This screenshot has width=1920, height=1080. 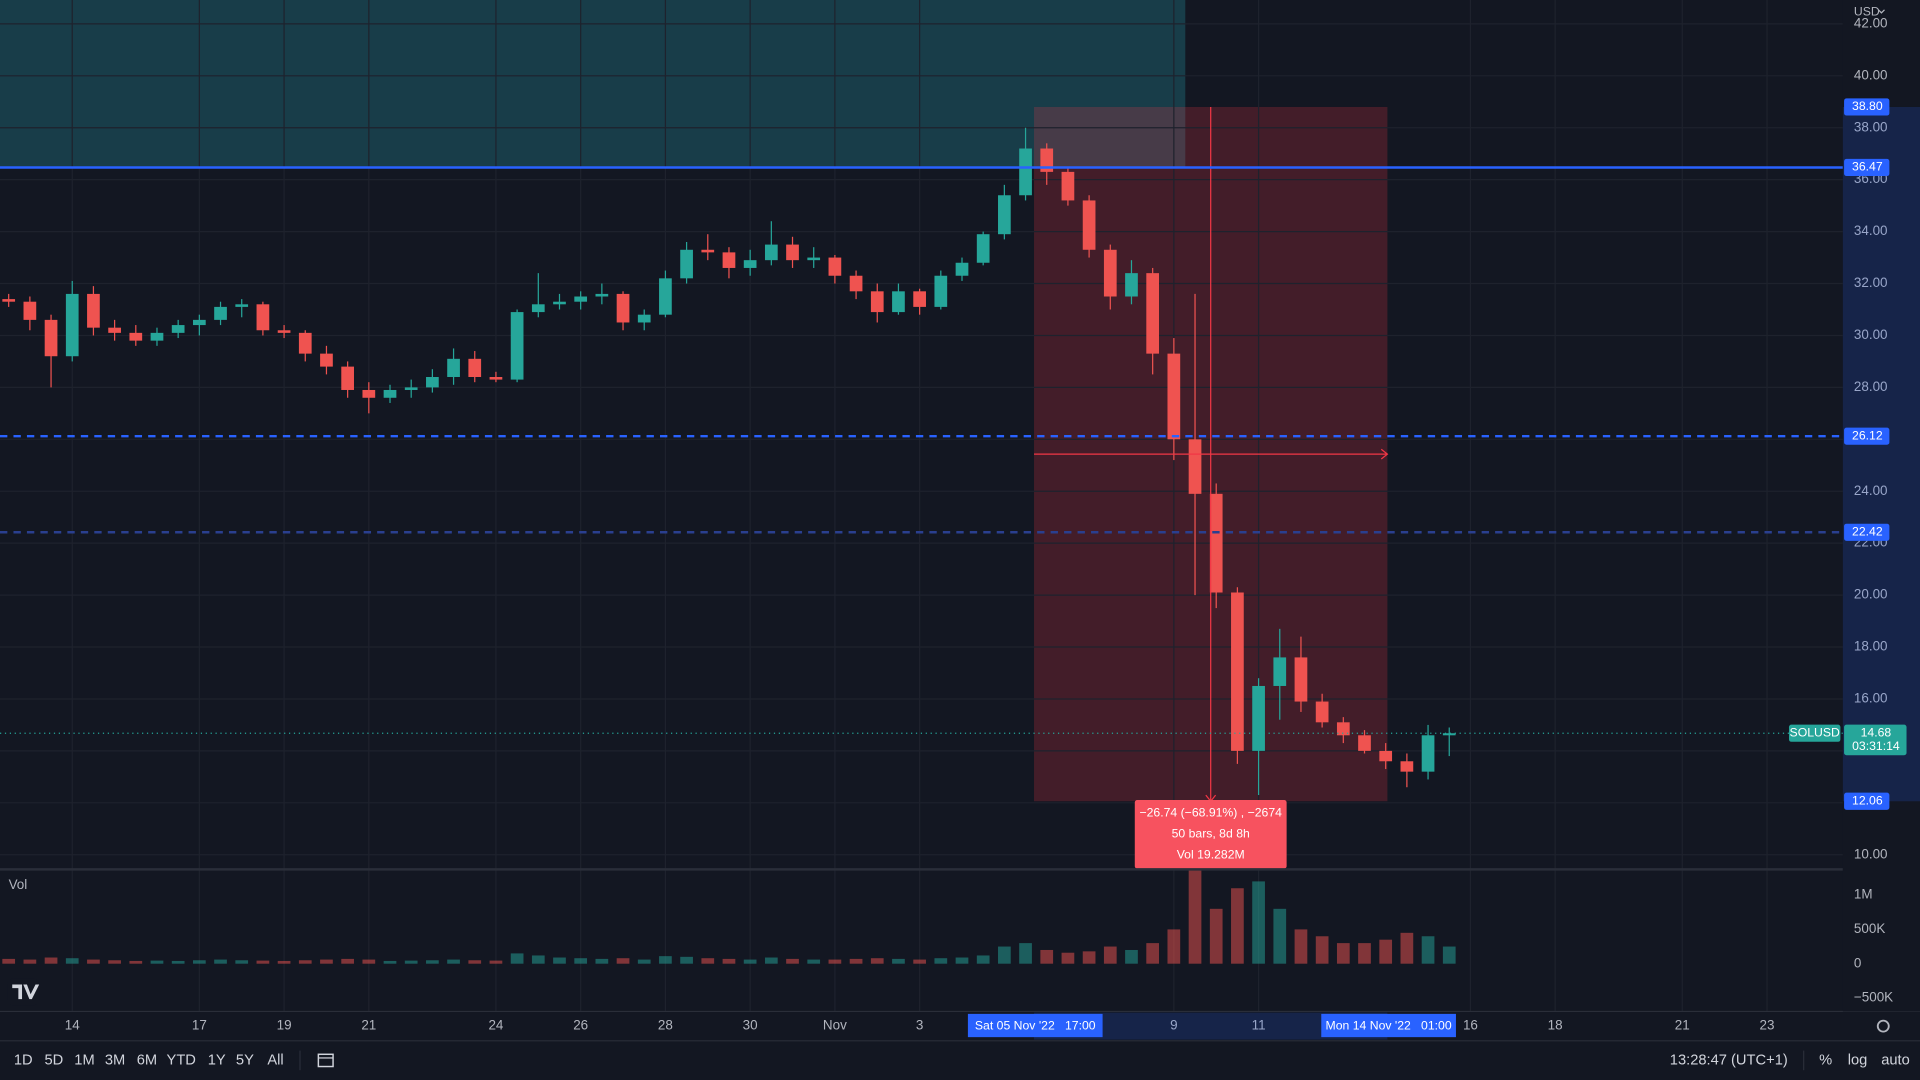 What do you see at coordinates (835, 1025) in the screenshot?
I see `x-tick-label: Nov` at bounding box center [835, 1025].